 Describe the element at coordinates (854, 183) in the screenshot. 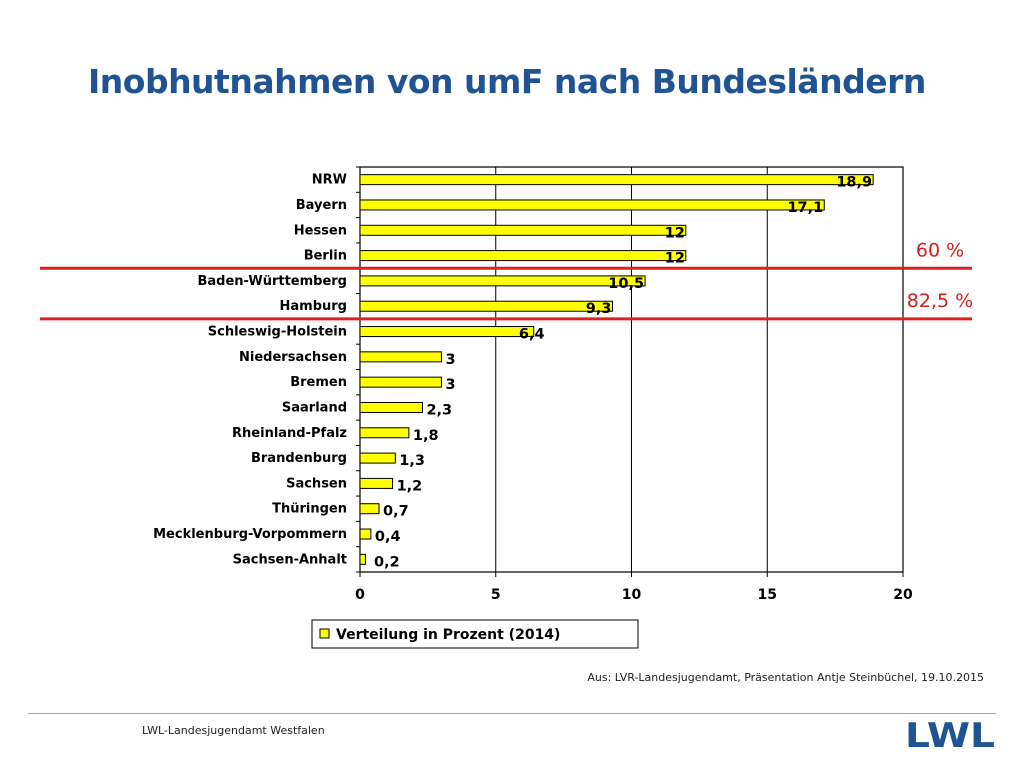

I see `data-label: 18,9` at that location.